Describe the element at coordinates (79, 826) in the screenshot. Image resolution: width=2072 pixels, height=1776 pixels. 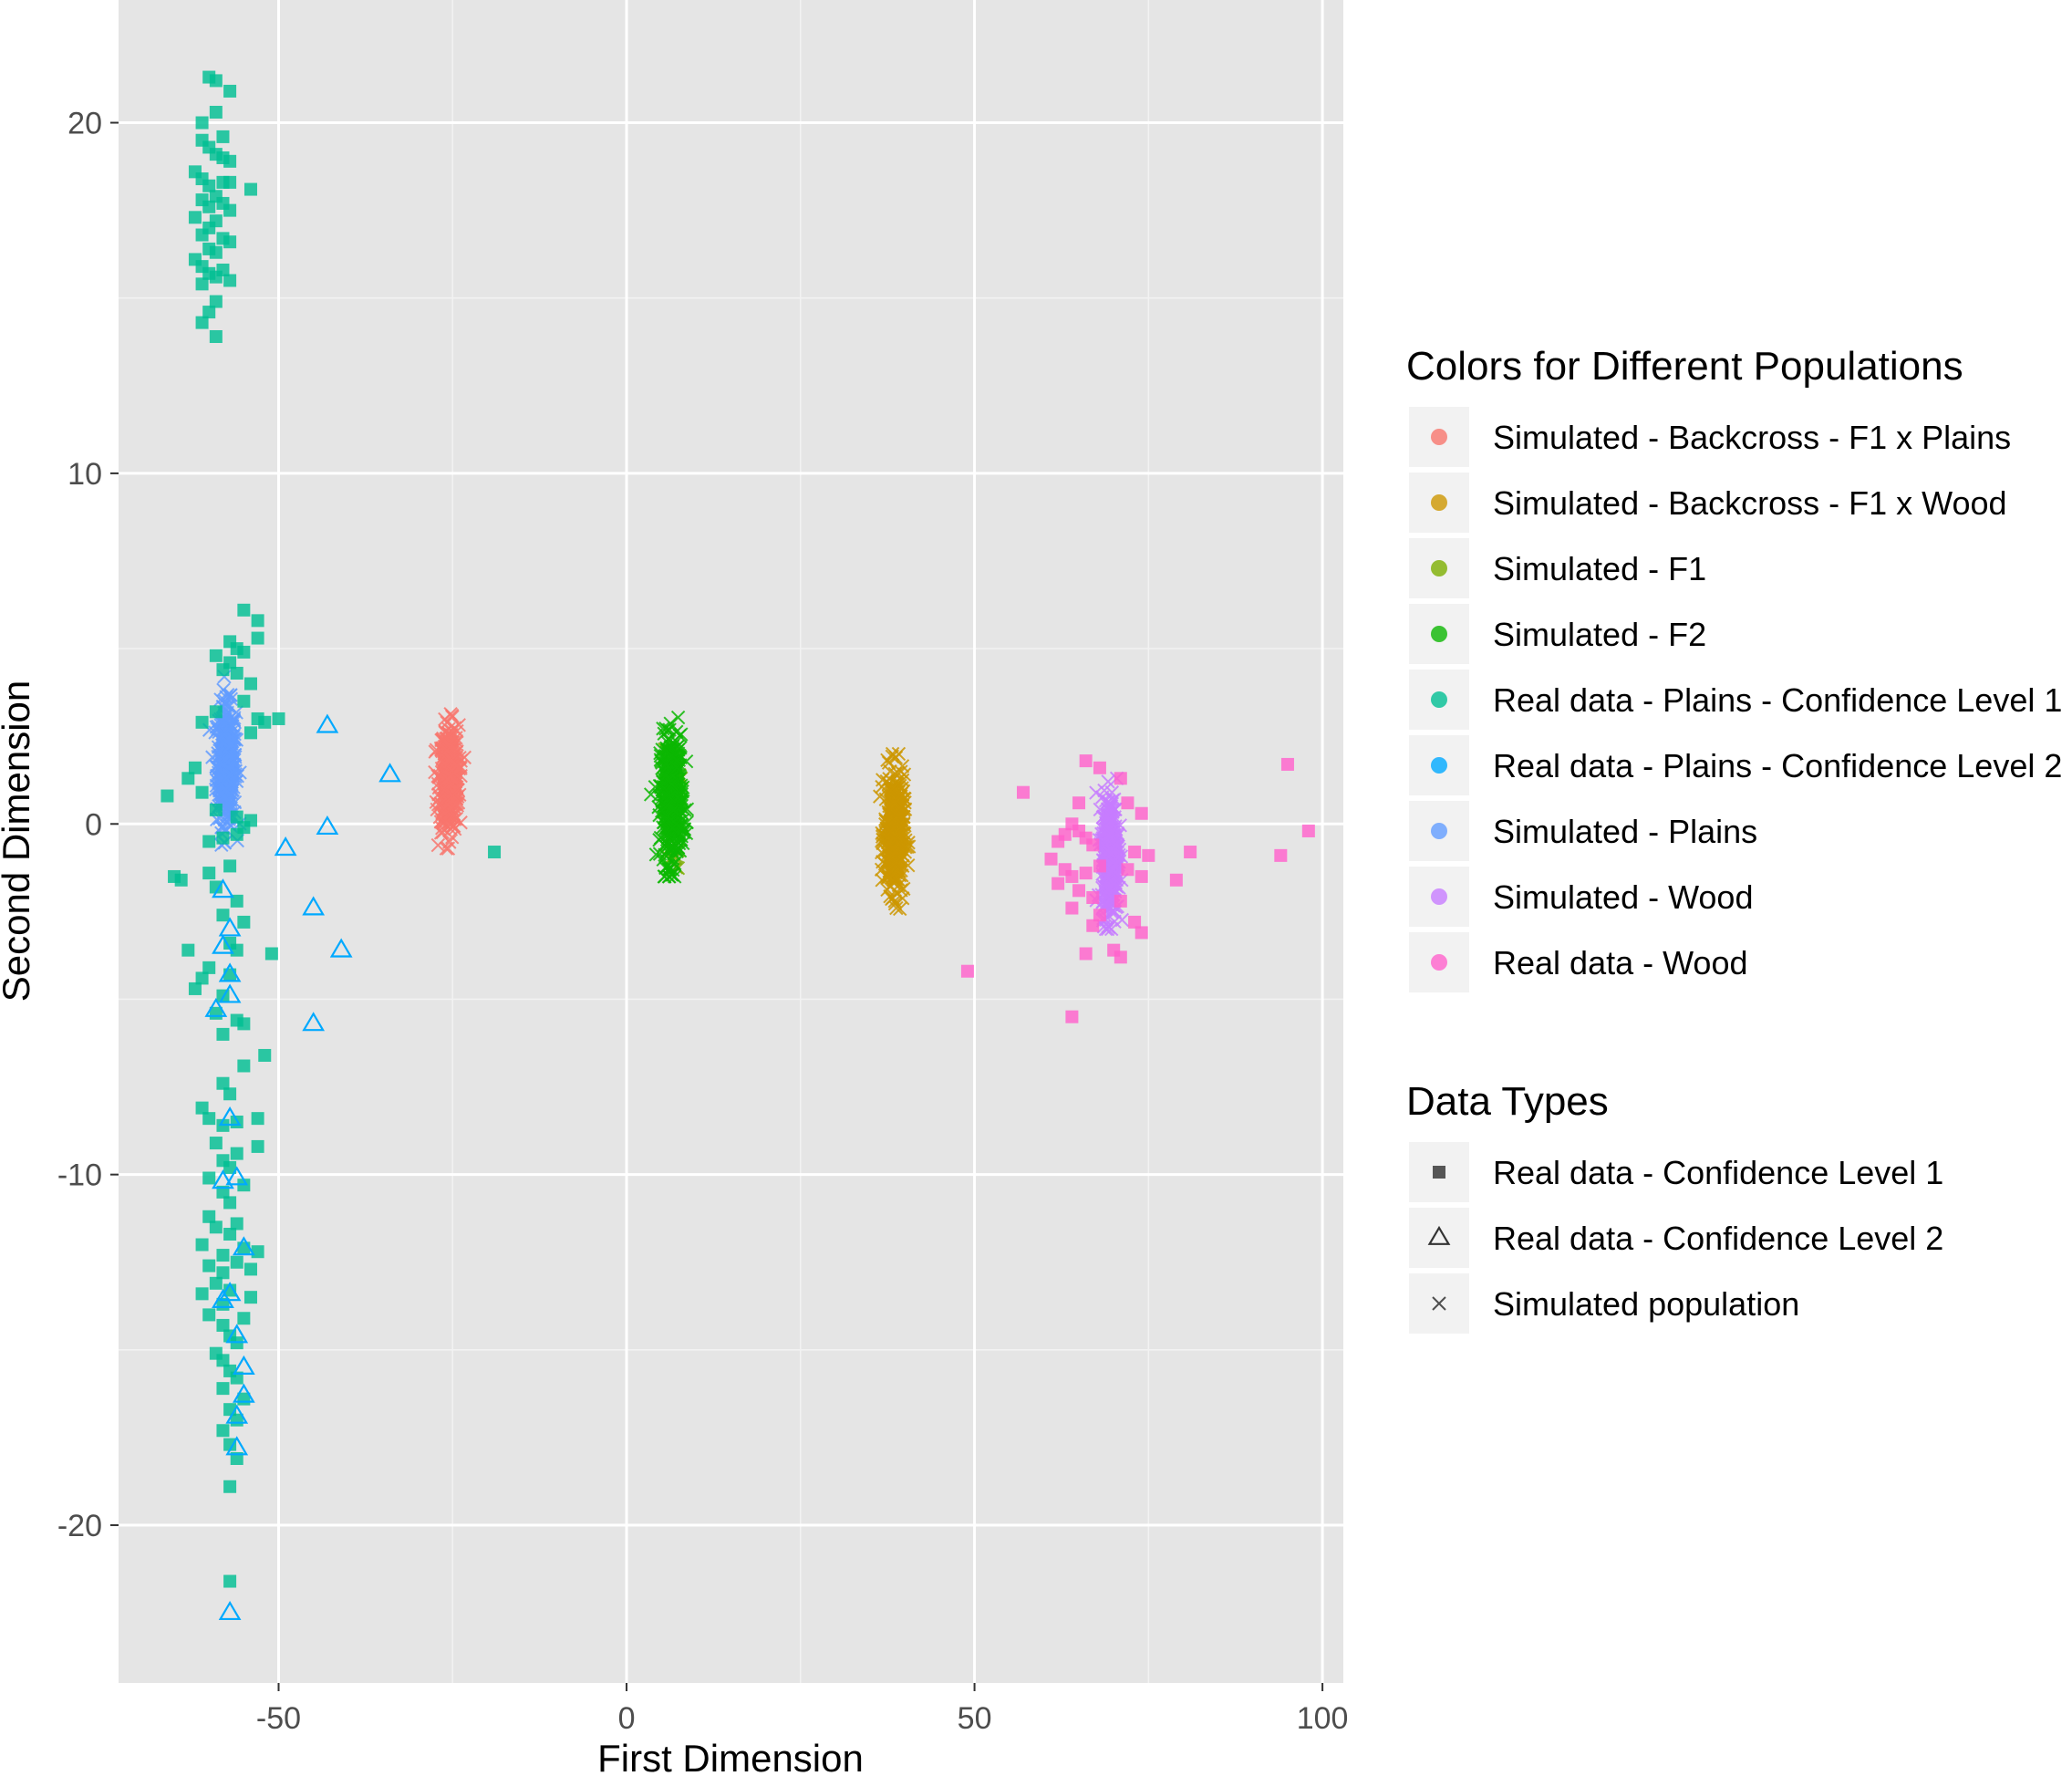
I see `y-axis-tick-labels: -20 -10 0 10 20` at that location.